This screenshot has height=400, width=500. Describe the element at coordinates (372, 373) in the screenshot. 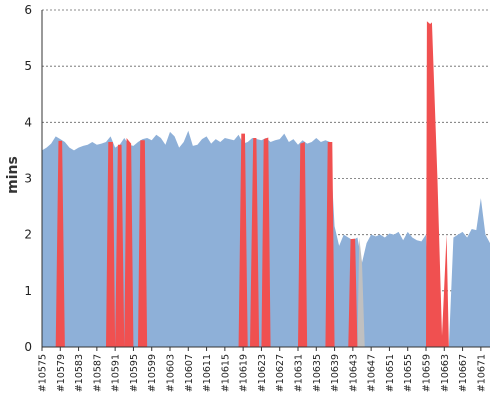

I see `x-tick-label: #10647` at that location.